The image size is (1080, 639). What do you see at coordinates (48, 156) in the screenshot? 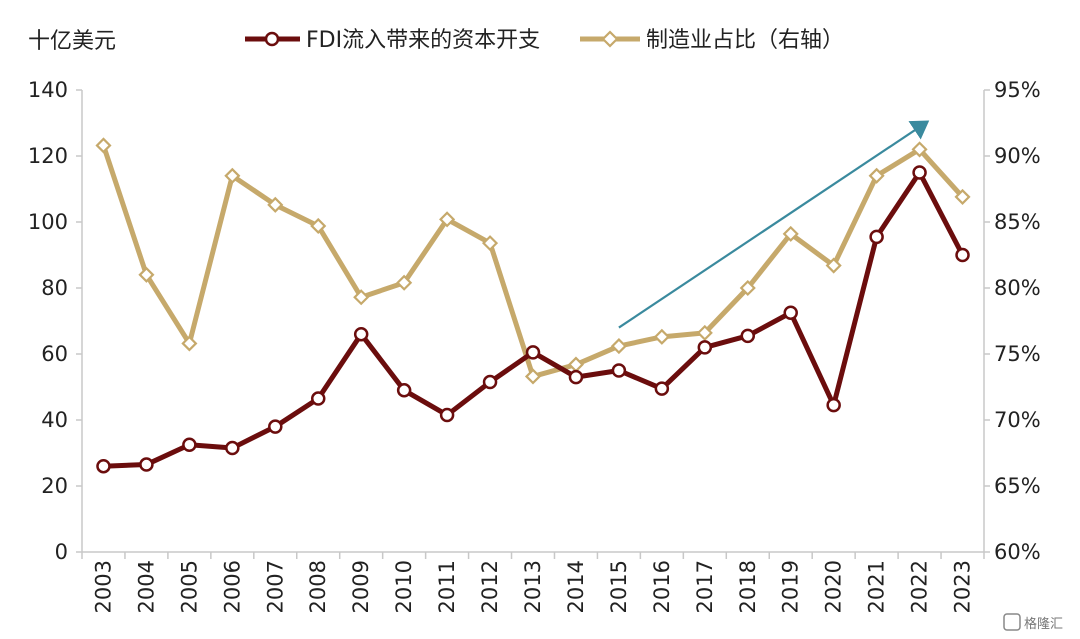
I see `y-left-tick-label: 120` at bounding box center [48, 156].